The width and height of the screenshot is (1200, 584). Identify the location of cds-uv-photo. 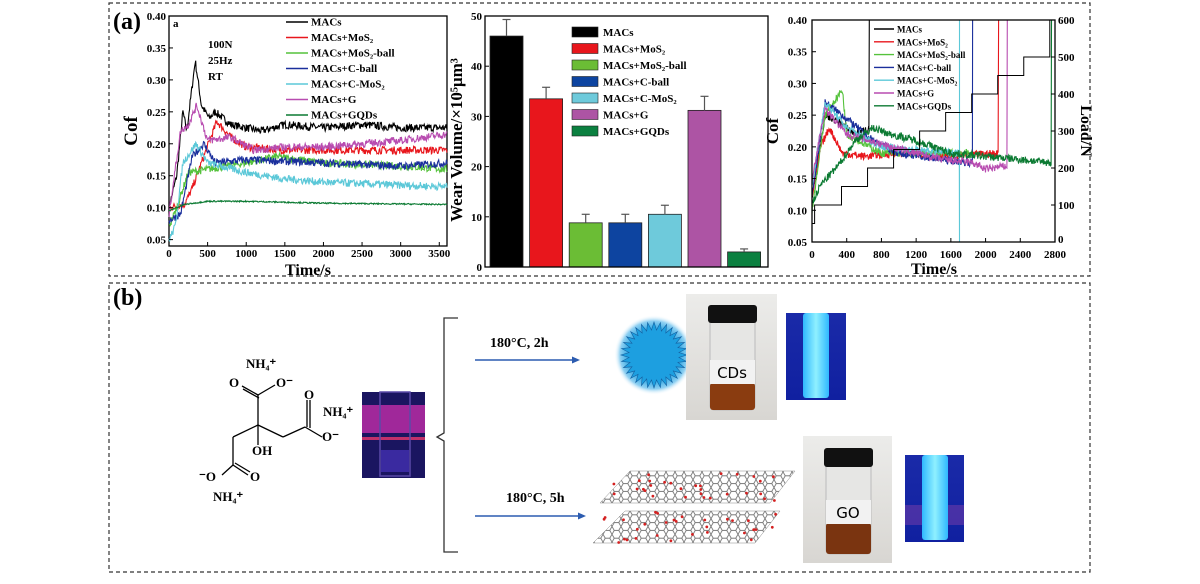
(816, 356).